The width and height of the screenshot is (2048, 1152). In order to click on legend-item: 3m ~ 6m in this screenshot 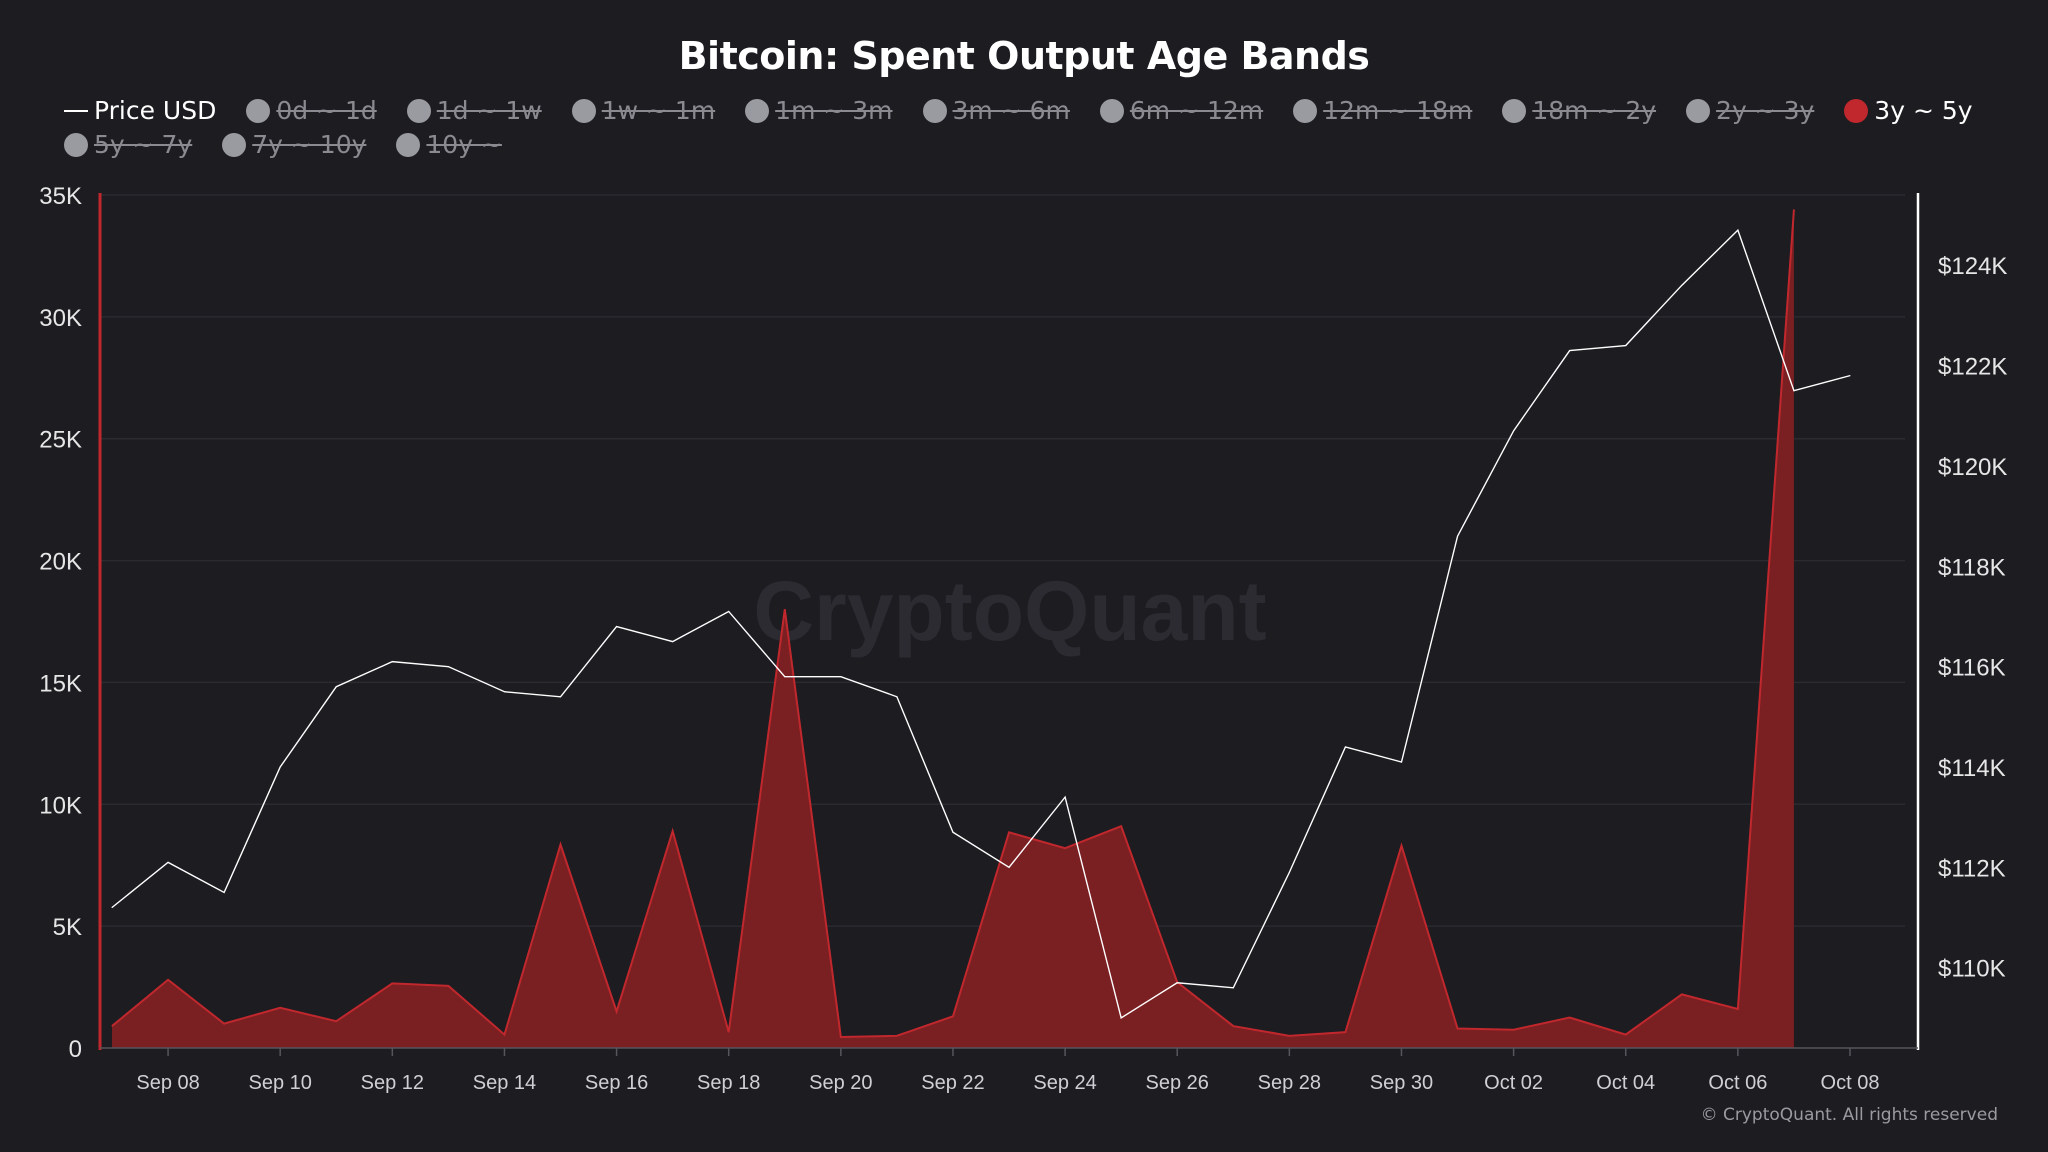, I will do `click(996, 111)`.